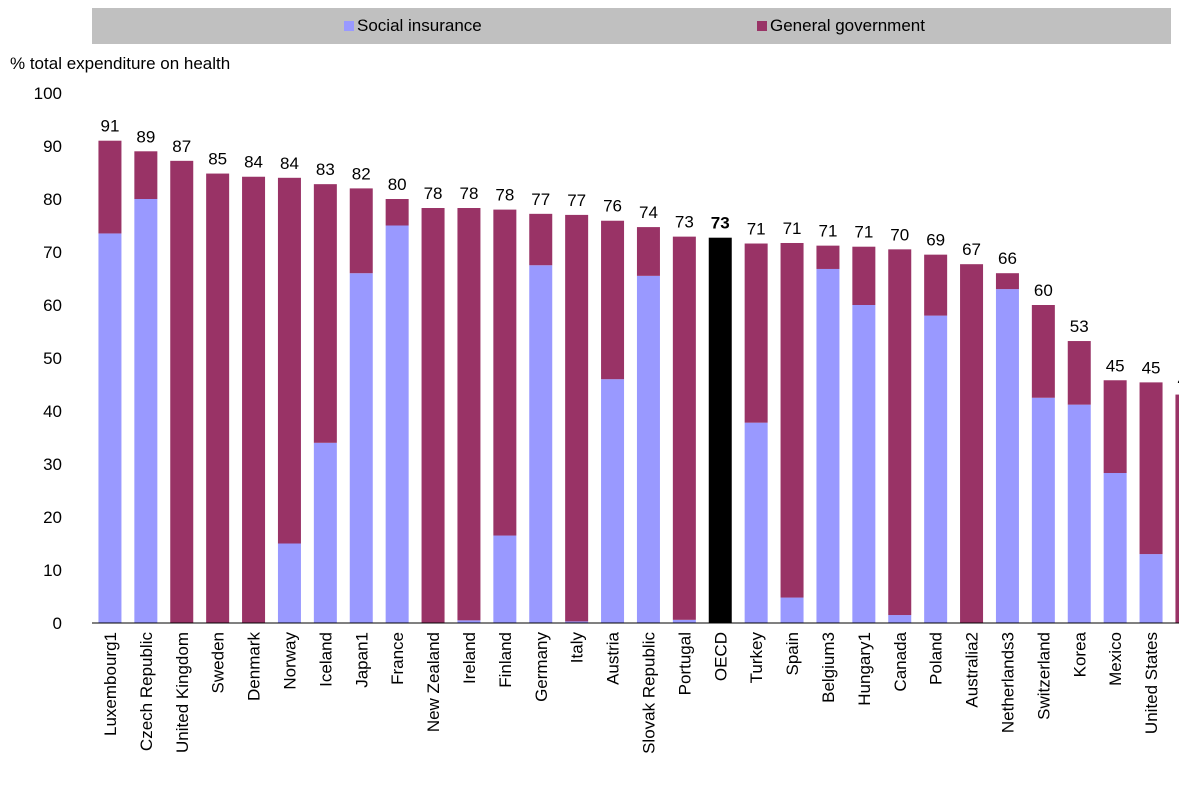 This screenshot has height=796, width=1179. I want to click on x-tick-label: Italy, so click(577, 648).